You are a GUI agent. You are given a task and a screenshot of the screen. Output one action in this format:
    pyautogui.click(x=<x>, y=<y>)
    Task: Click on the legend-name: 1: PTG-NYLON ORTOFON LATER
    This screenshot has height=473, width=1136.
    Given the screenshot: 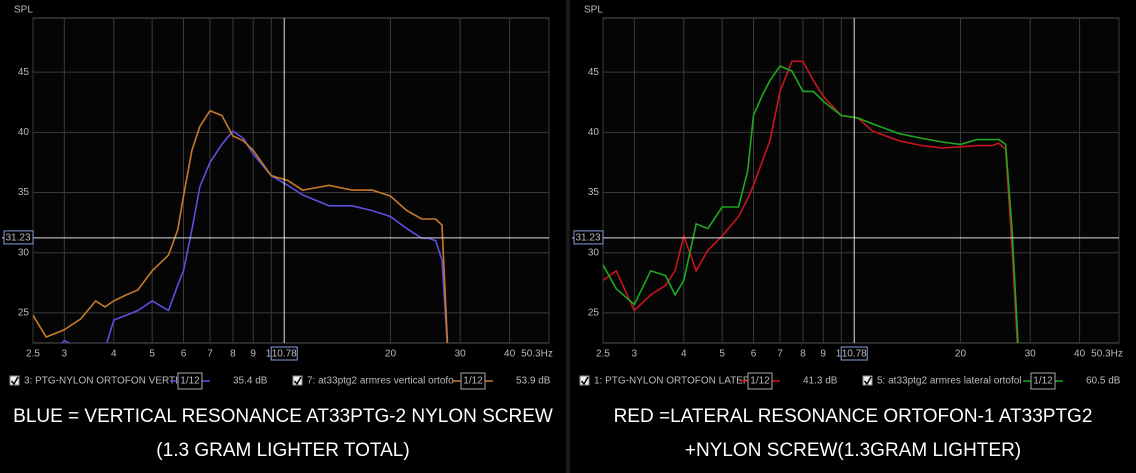 What is the action you would take?
    pyautogui.click(x=672, y=381)
    